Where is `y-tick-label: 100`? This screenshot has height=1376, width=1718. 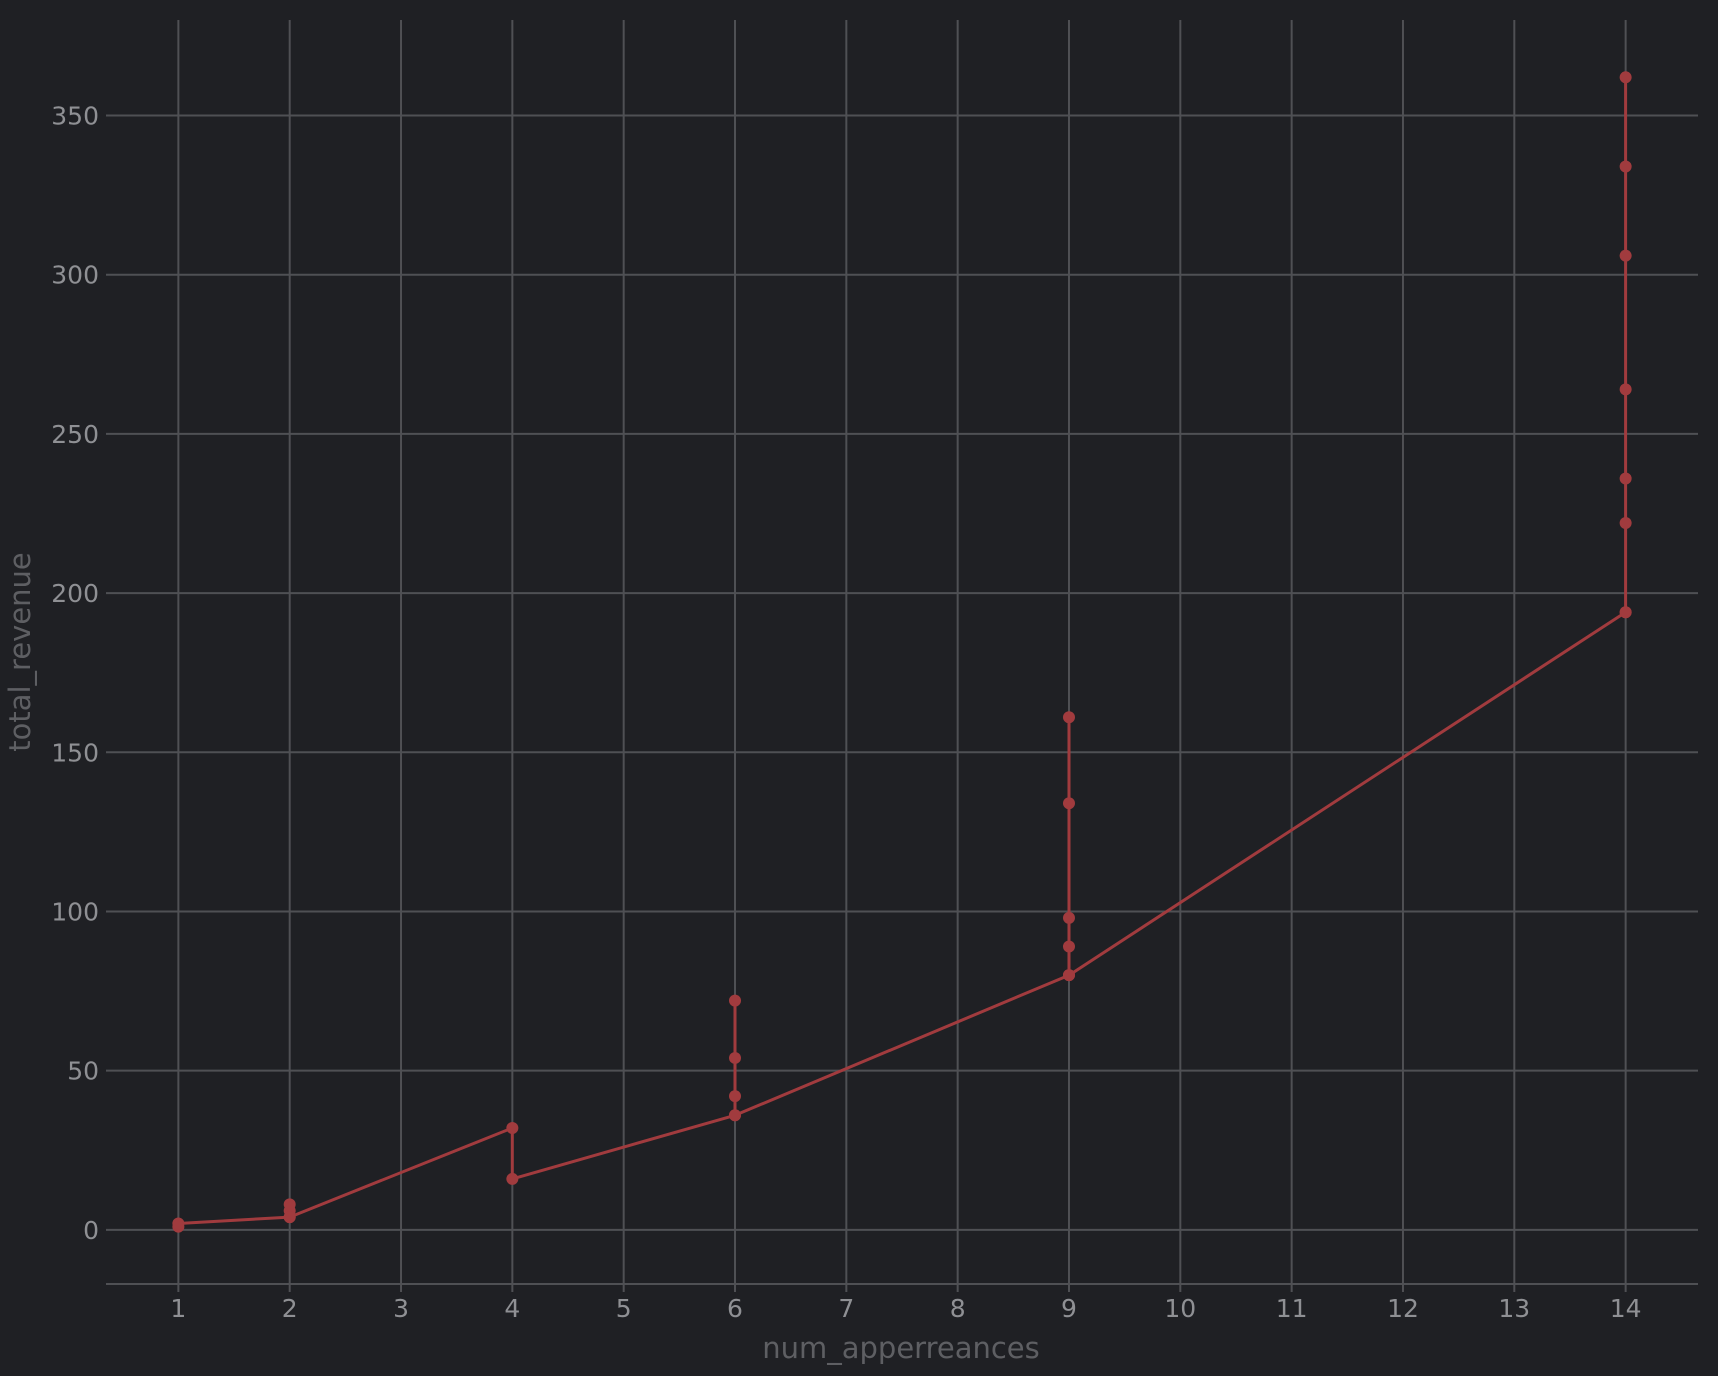 y-tick-label: 100 is located at coordinates (75, 911).